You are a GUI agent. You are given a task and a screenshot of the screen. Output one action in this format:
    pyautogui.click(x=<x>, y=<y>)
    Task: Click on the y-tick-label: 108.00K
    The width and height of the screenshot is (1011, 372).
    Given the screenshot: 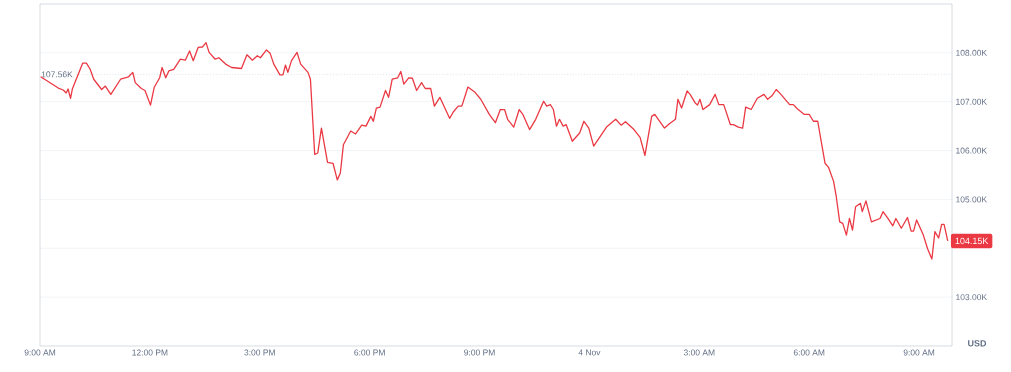 What is the action you would take?
    pyautogui.click(x=971, y=52)
    